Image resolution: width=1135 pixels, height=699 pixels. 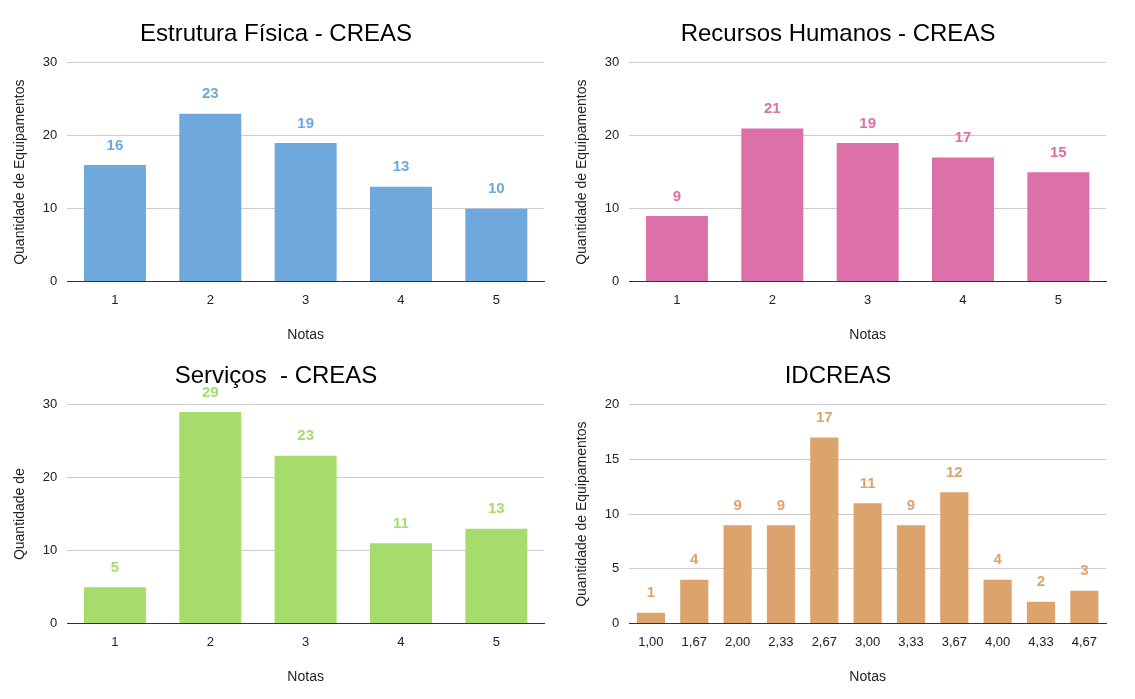 What do you see at coordinates (772, 108) in the screenshot?
I see `data-label: 21` at bounding box center [772, 108].